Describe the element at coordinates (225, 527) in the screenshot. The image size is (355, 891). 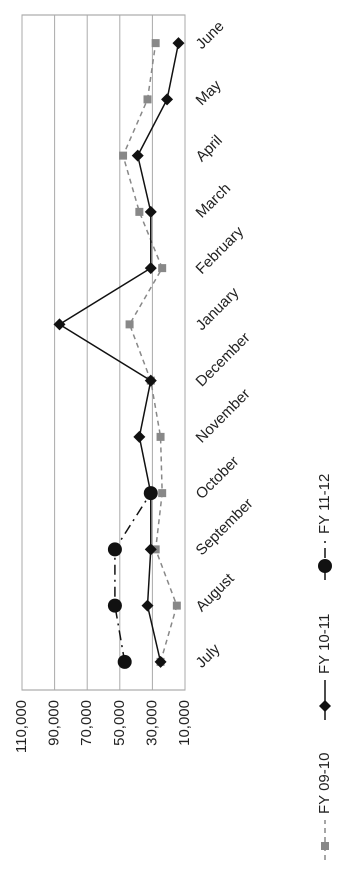
I see `x-tick-label: September` at that location.